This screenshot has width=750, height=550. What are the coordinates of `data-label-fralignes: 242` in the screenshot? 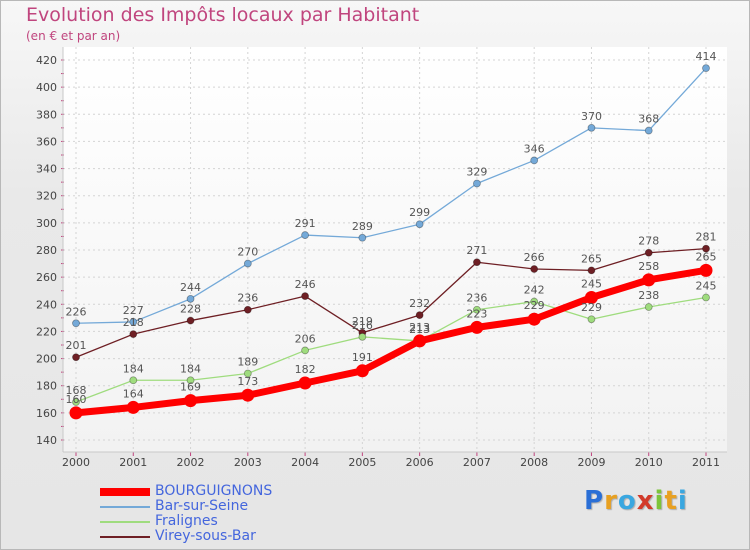 It's located at (534, 290).